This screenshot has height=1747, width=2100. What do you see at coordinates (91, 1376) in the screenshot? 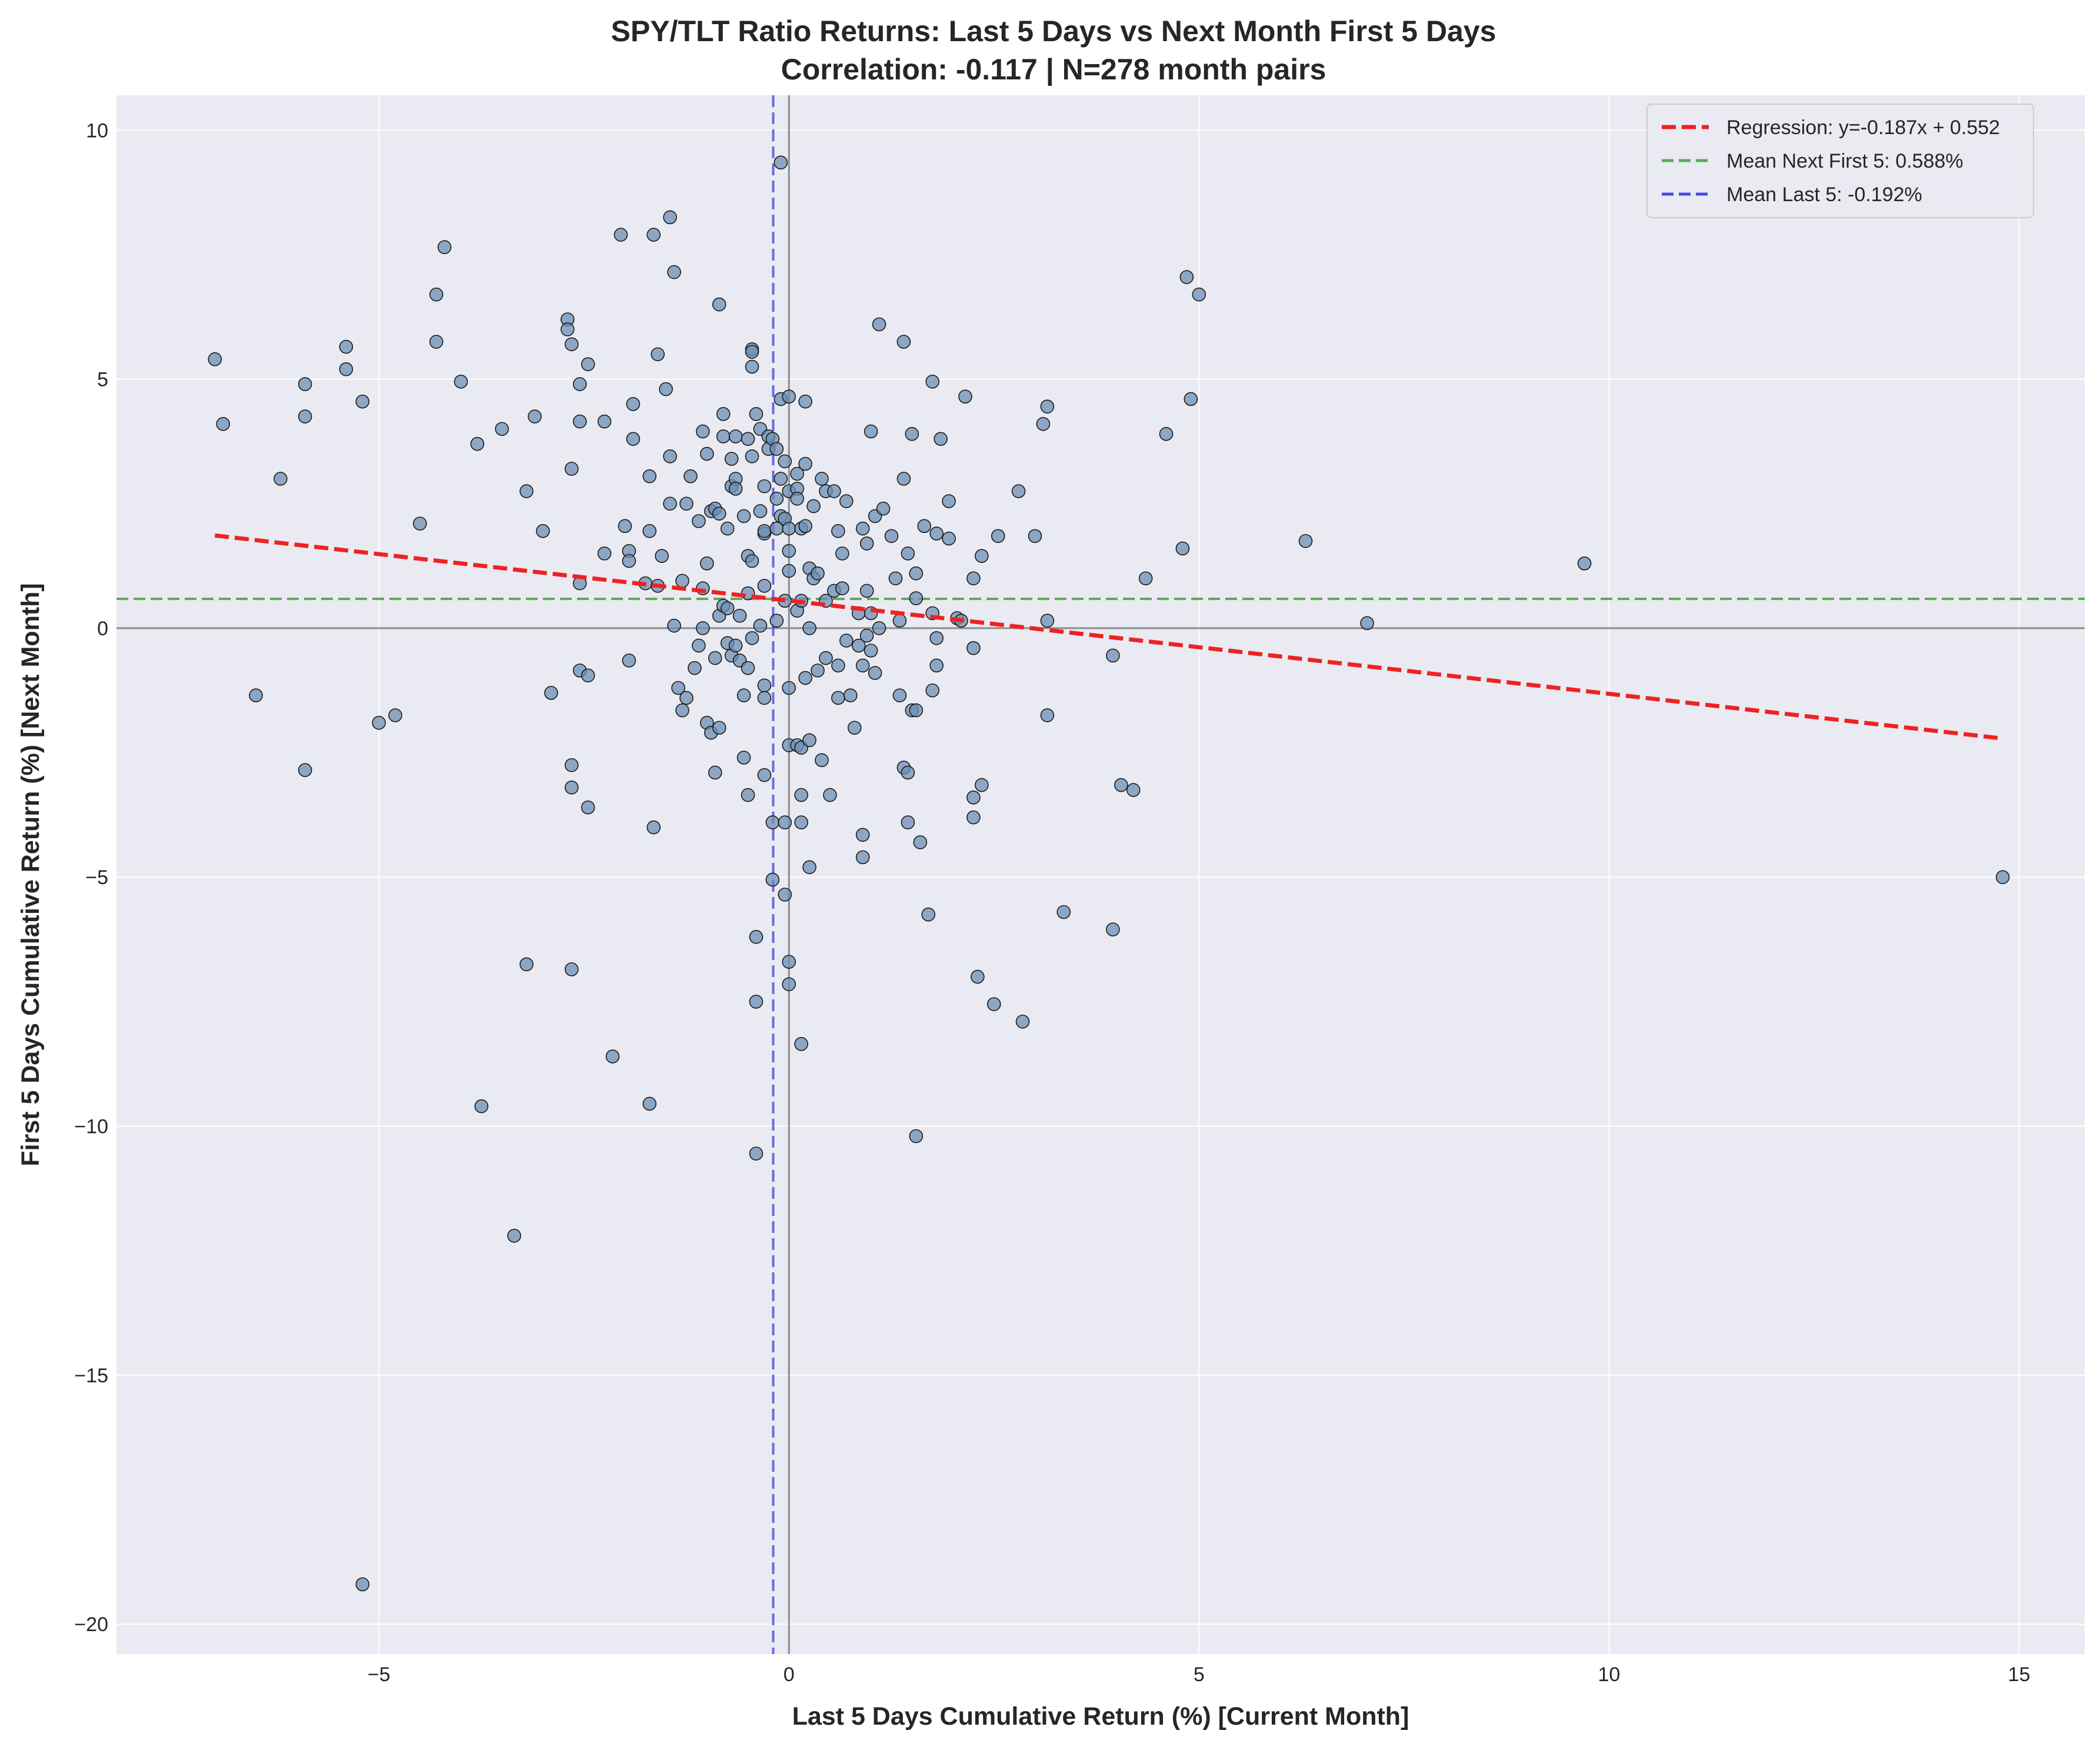
I see `y-tick-label: −15` at bounding box center [91, 1376].